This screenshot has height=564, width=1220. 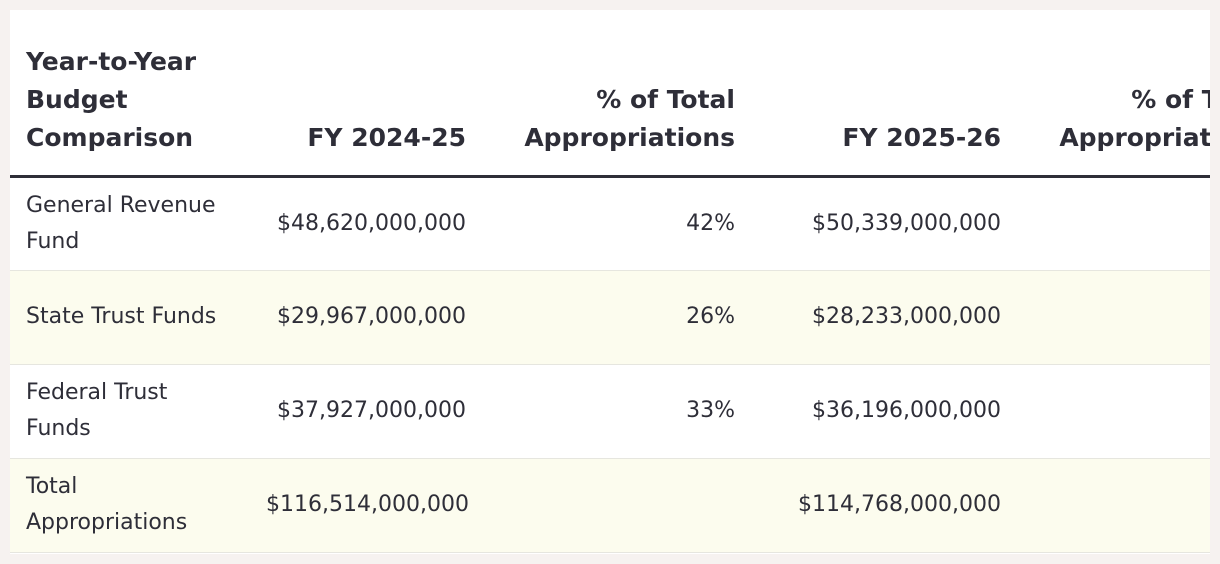 I want to click on cell: $114,768,000,000, so click(x=884, y=505).